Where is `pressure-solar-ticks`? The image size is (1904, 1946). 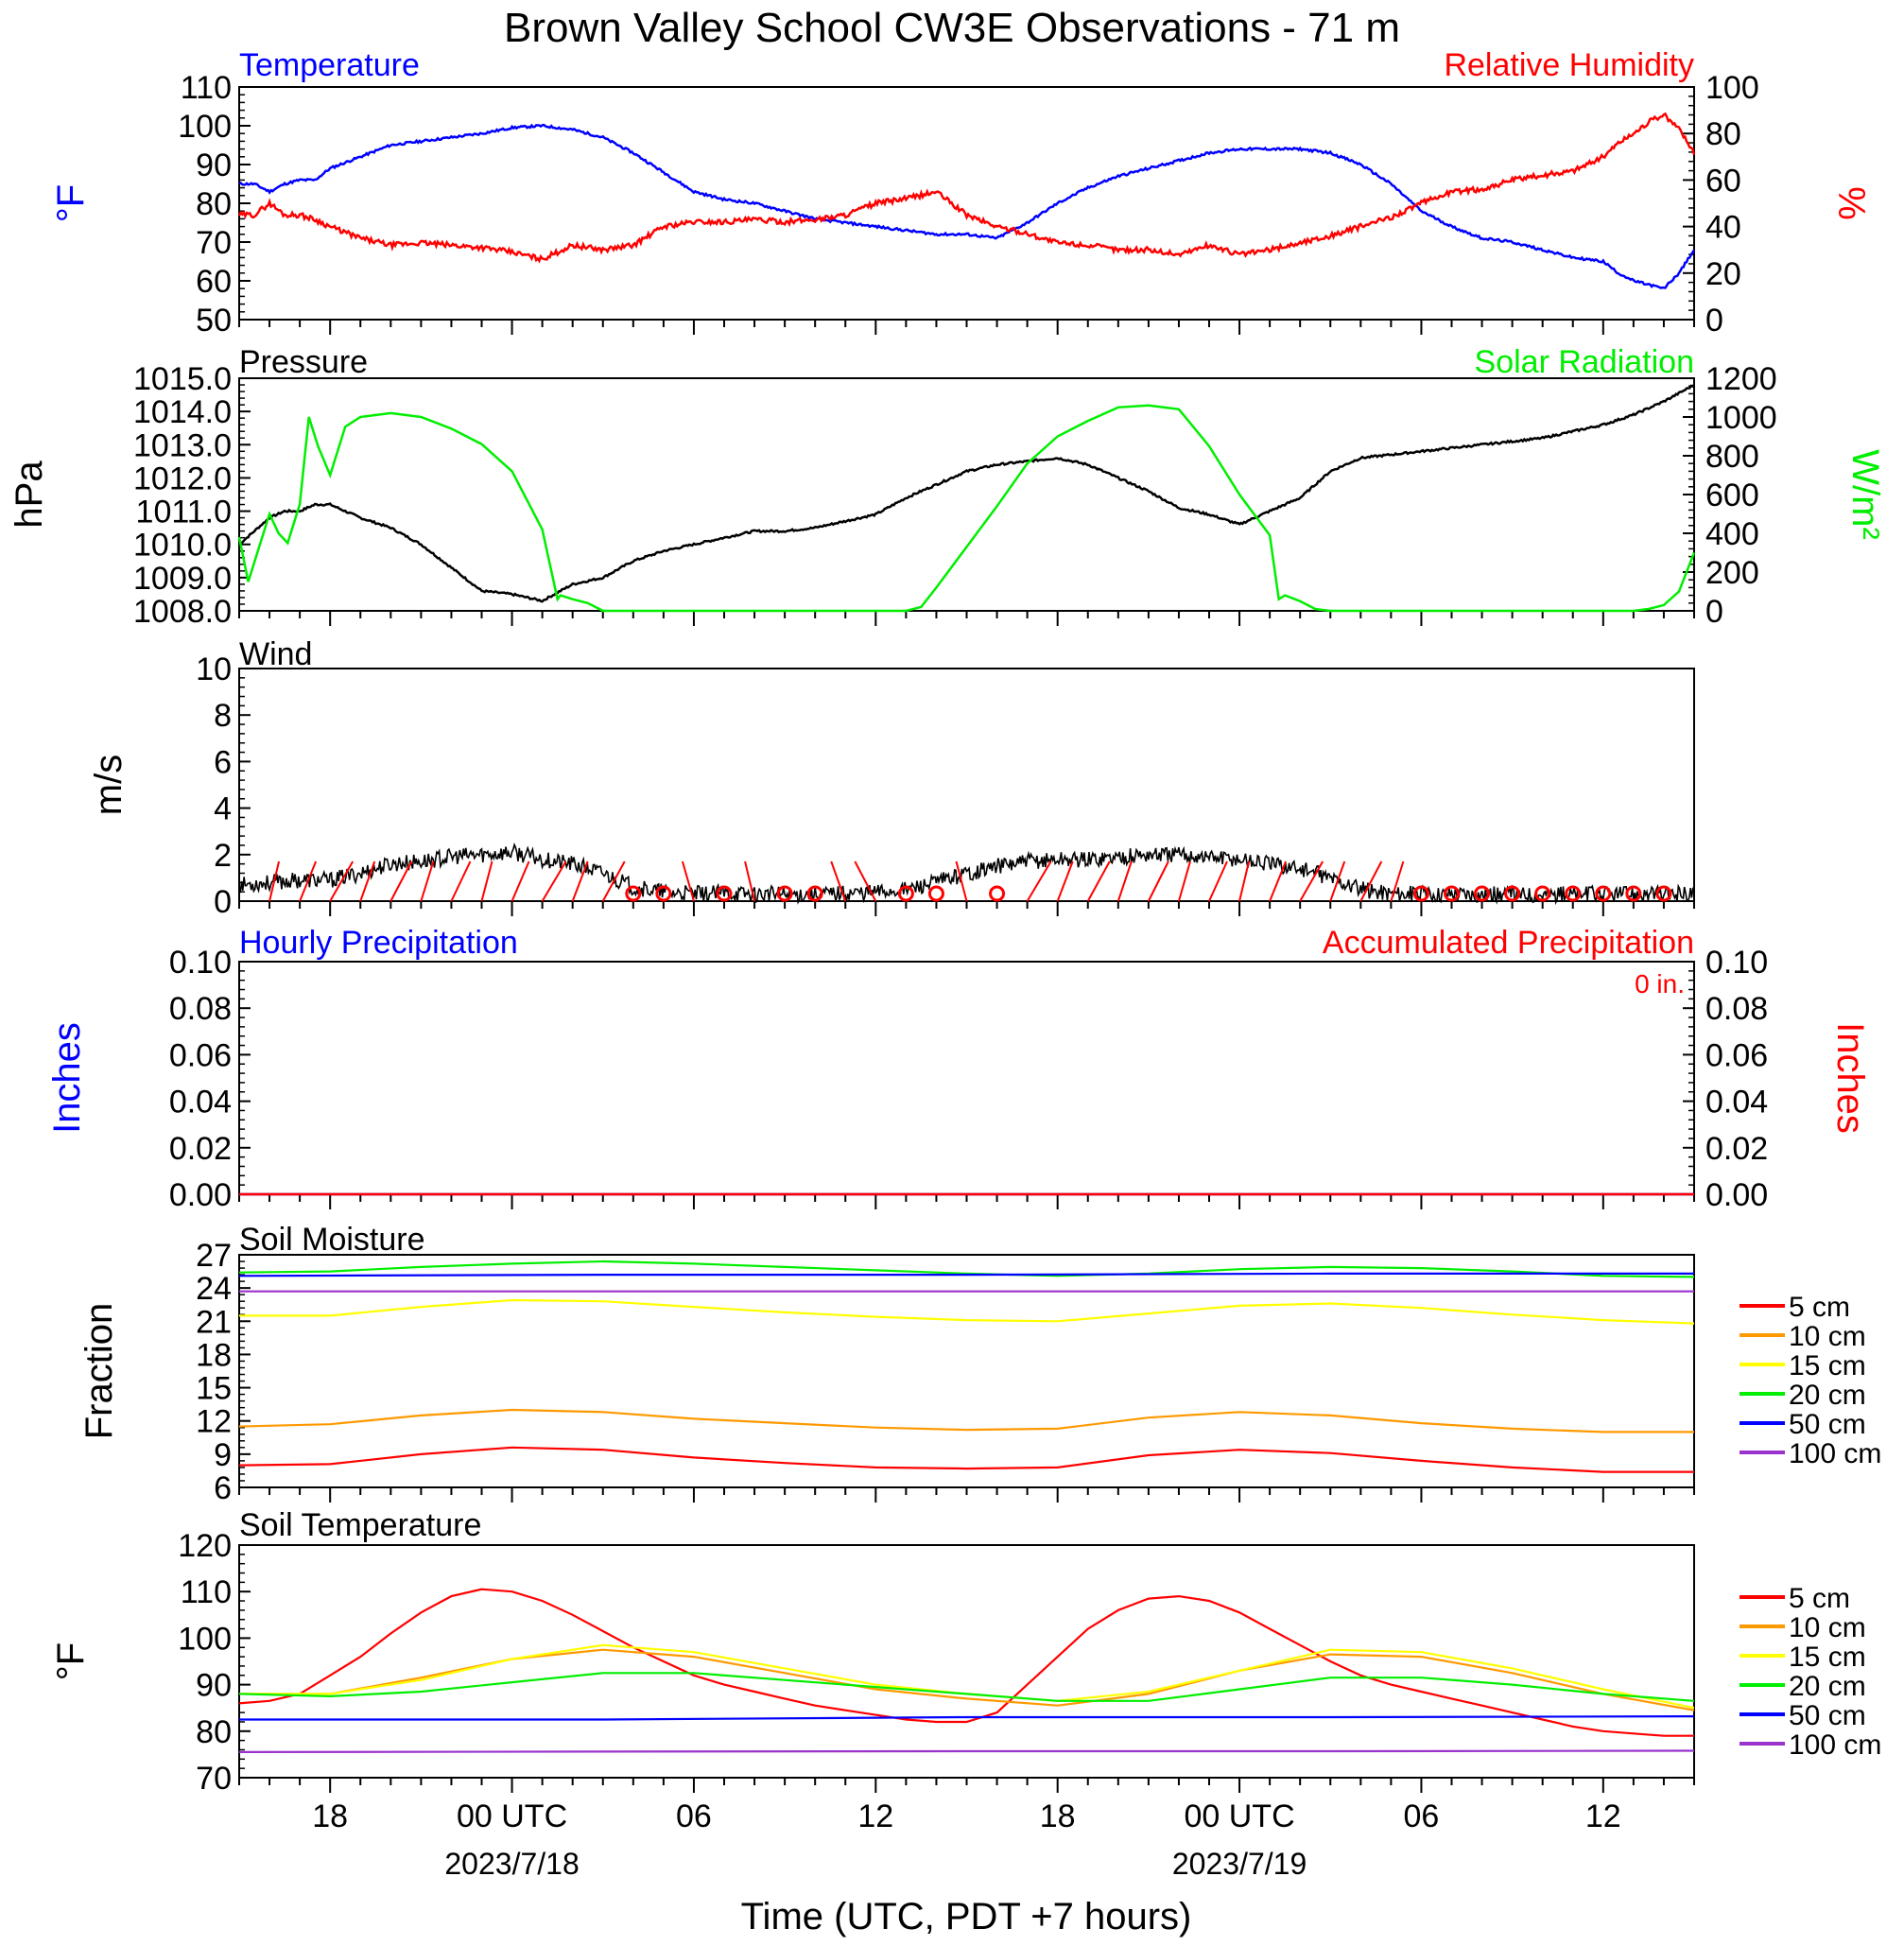 pressure-solar-ticks is located at coordinates (966, 502).